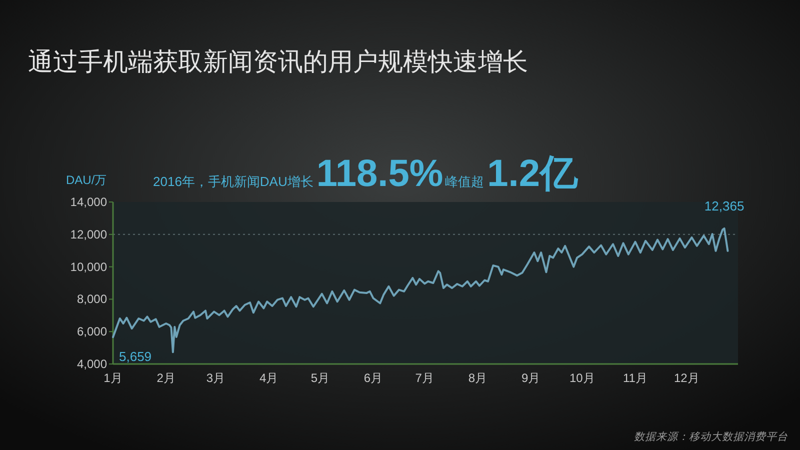 This screenshot has height=450, width=800. Describe the element at coordinates (233, 181) in the screenshot. I see `text: 2016年，手机新闻DAU增长` at that location.